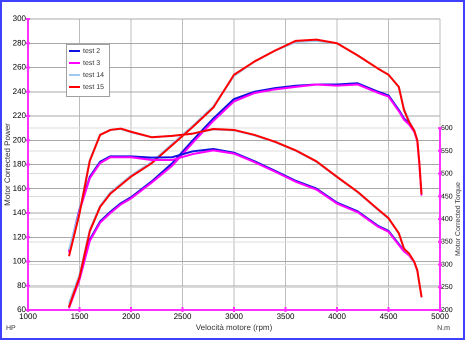 The image size is (465, 340). I want to click on x-tick-label: 1000, so click(28, 317).